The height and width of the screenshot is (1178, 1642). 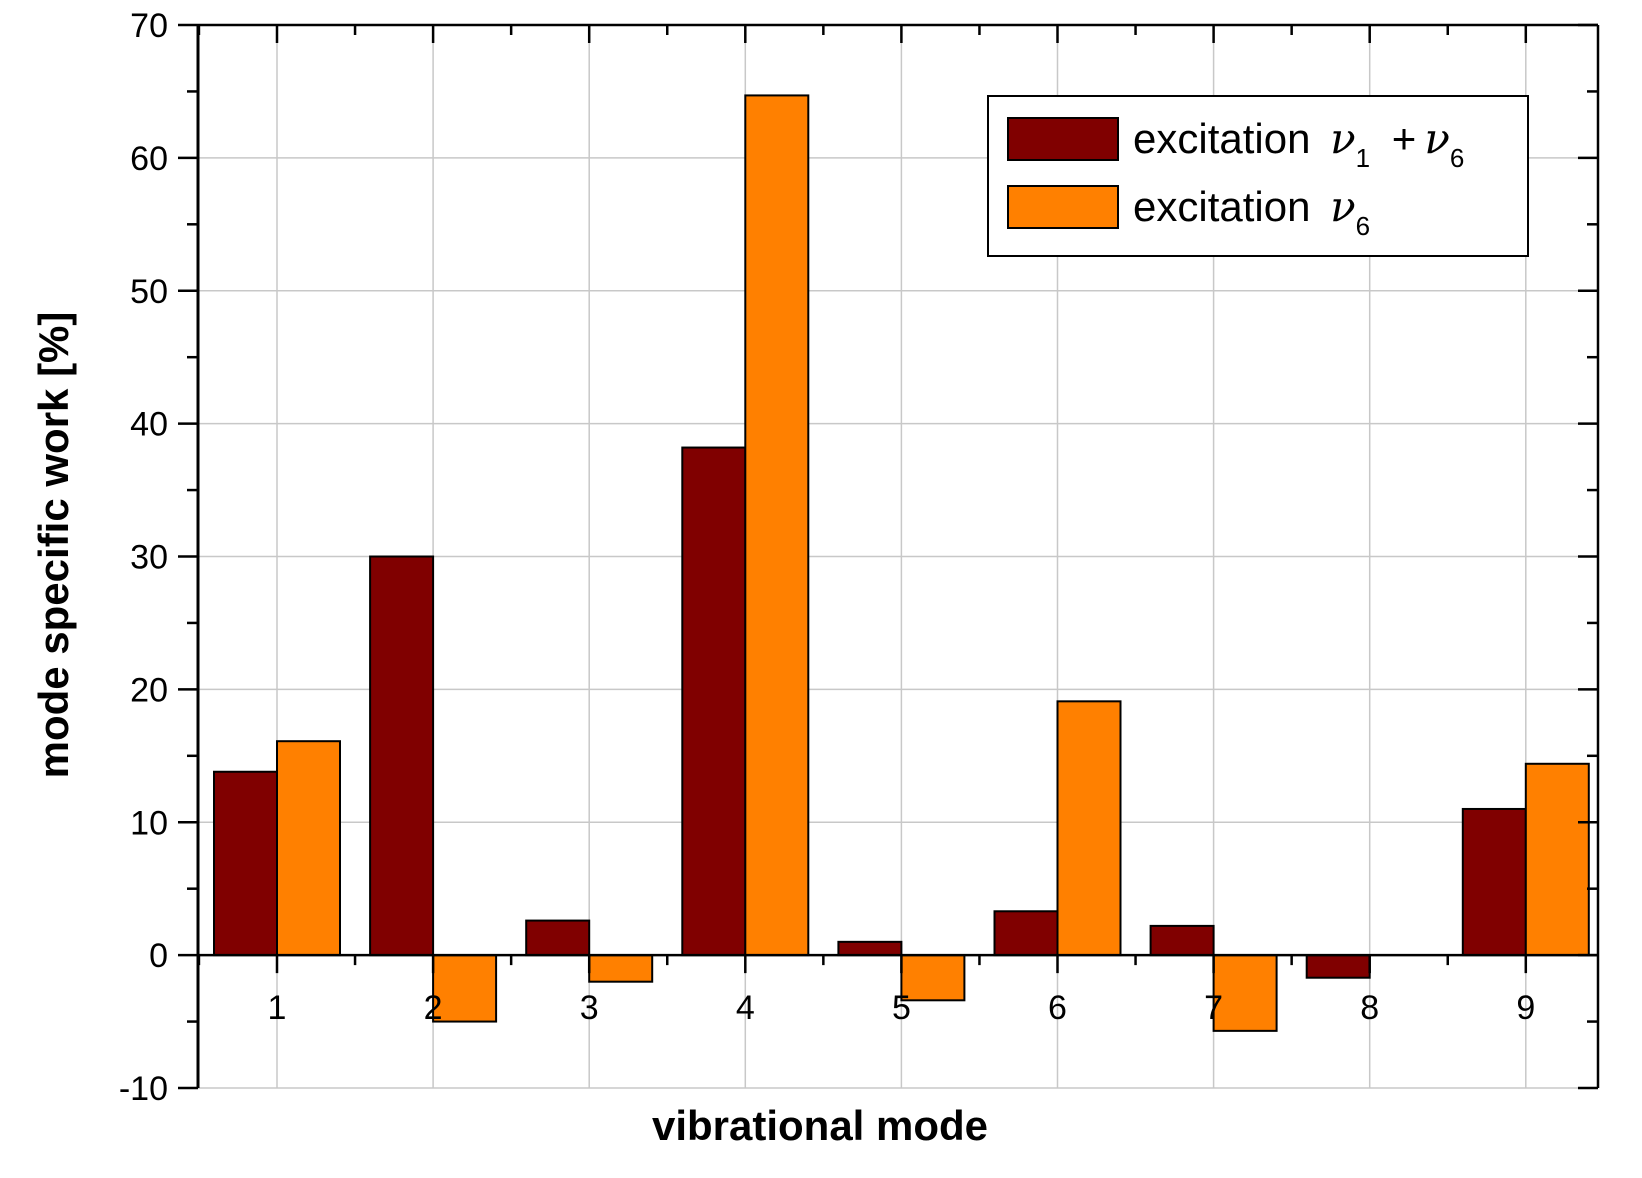 I want to click on y-tick-label: 40, so click(x=149, y=425).